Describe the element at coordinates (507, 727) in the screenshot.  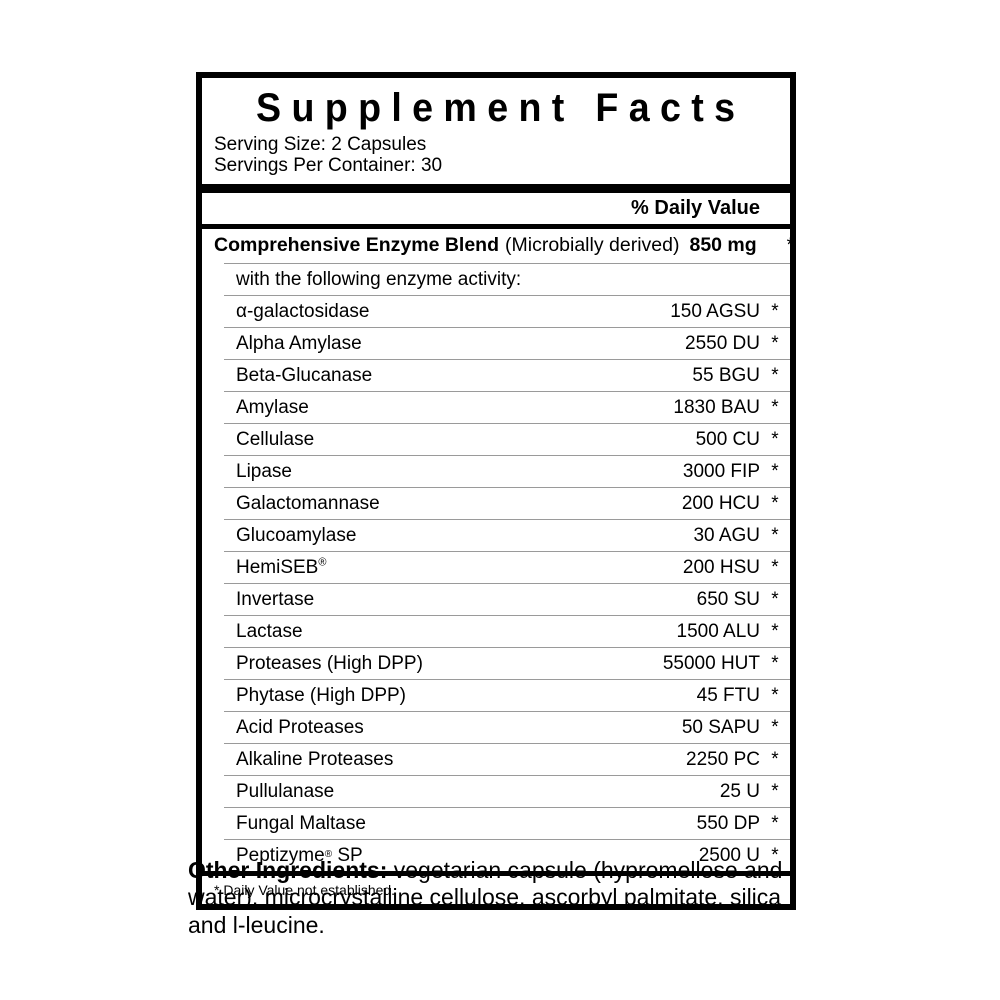
I see `table-row: Acid Proteases 50 SAPU *` at that location.